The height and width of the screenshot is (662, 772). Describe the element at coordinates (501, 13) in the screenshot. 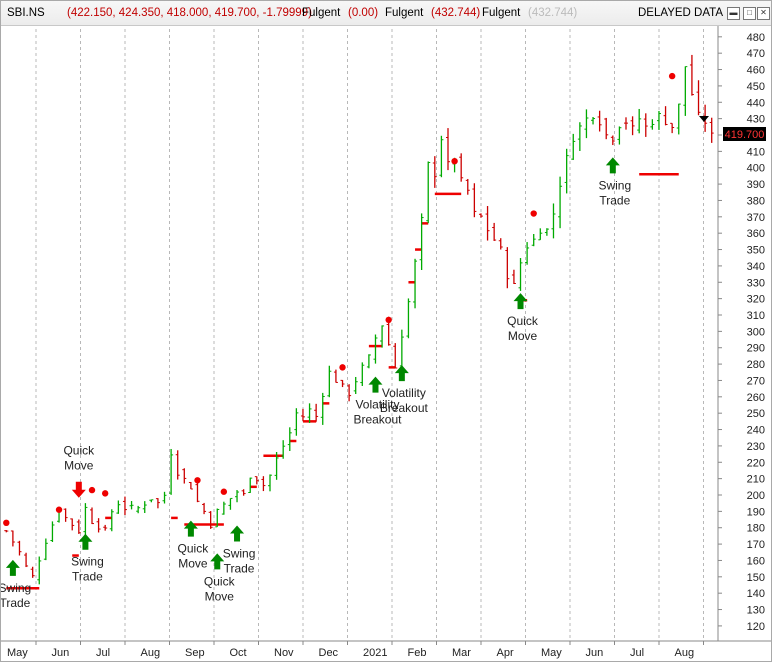

I see `indicator-3-name: Fulgent` at that location.